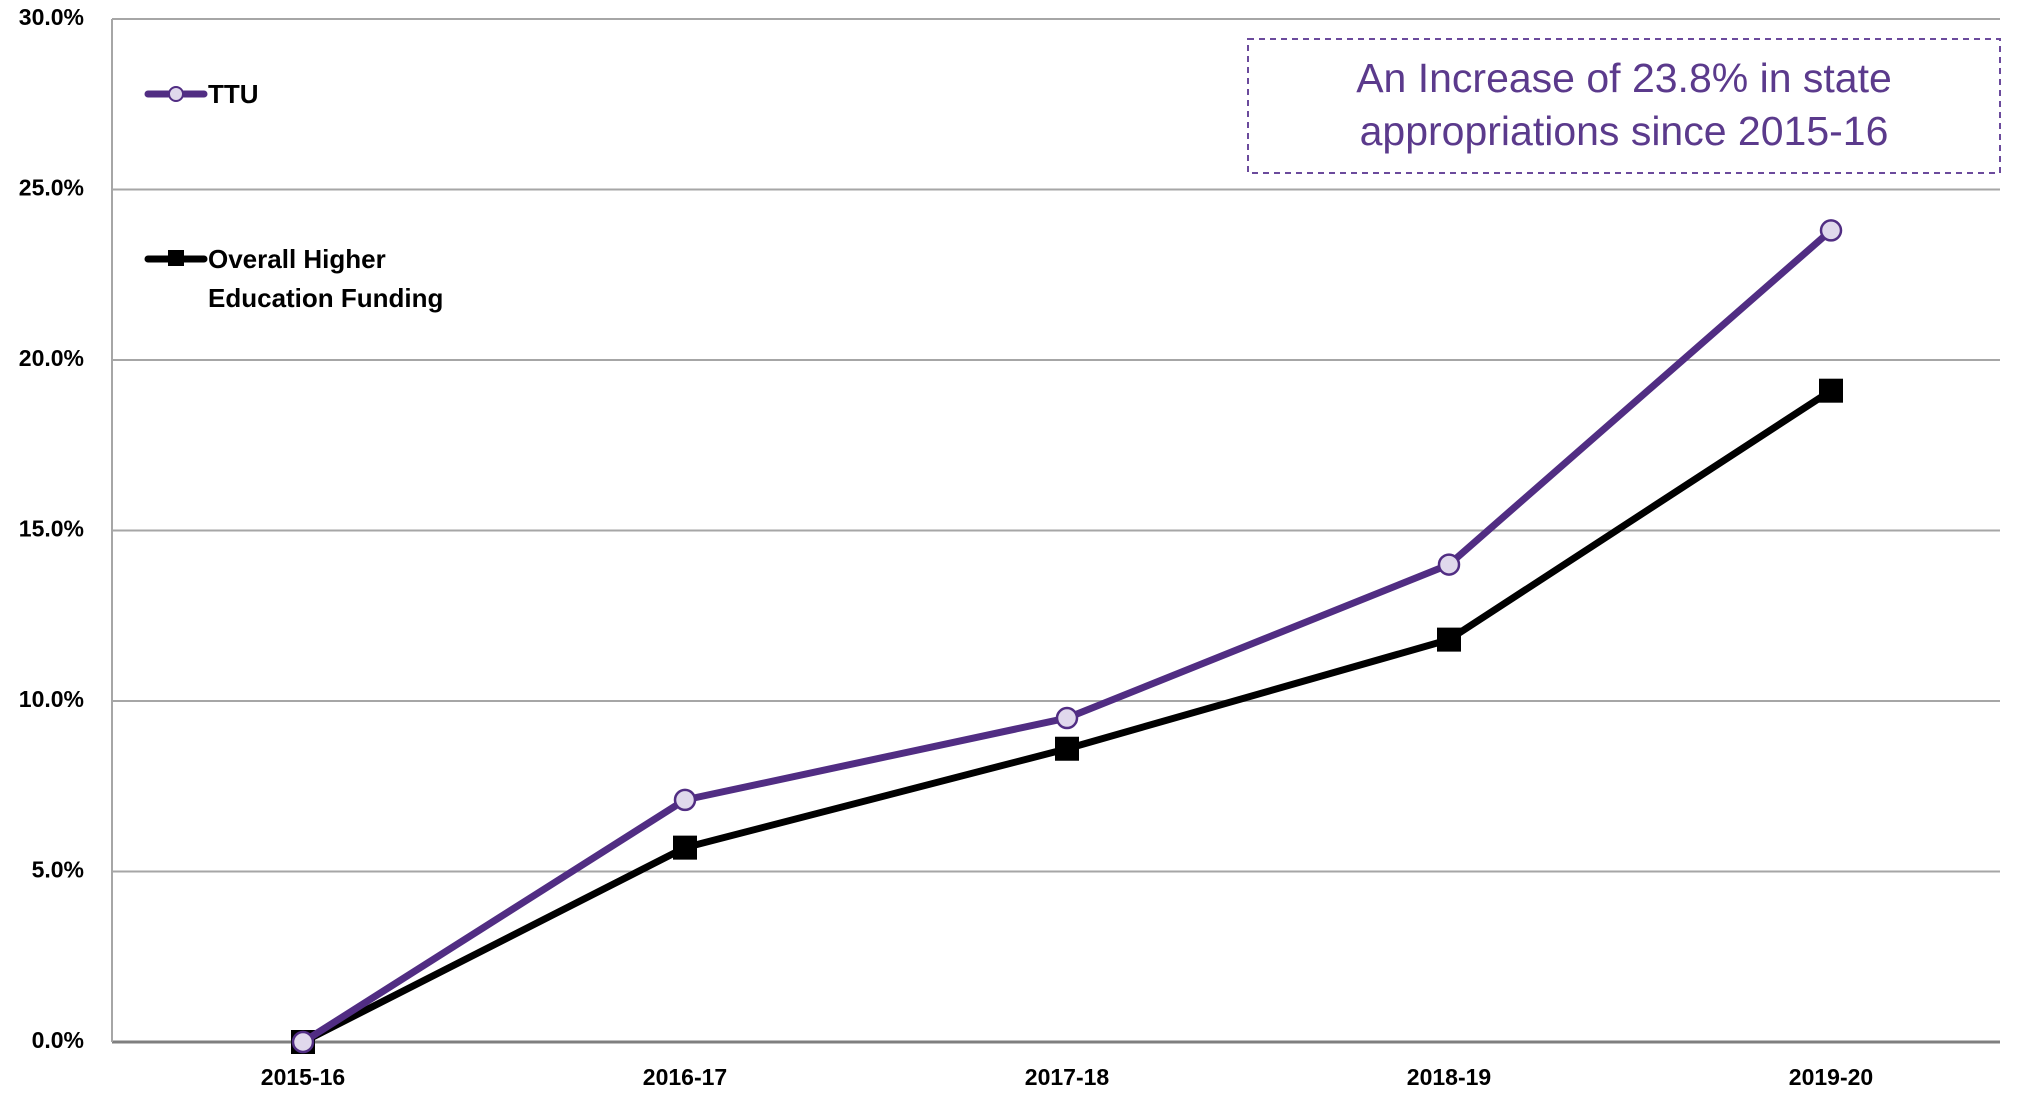 The width and height of the screenshot is (2023, 1103). Describe the element at coordinates (51, 17) in the screenshot. I see `y-tick-label: 30.0%` at that location.